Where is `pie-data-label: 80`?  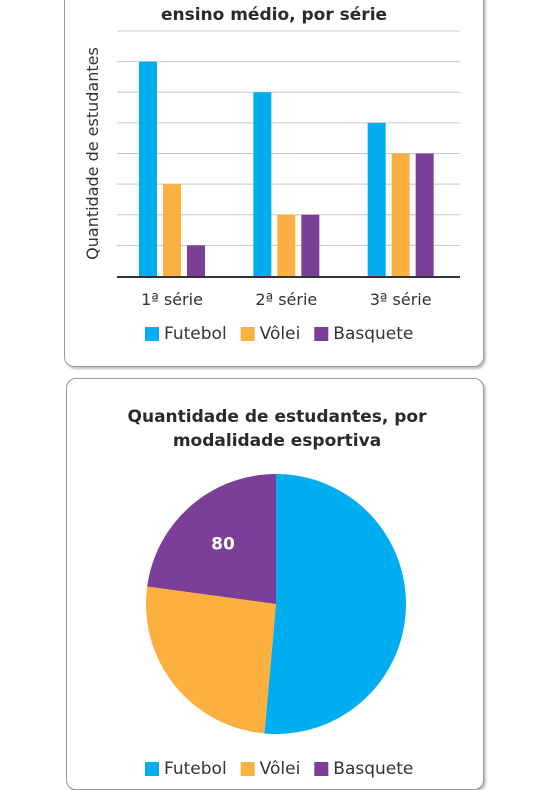
pie-data-label: 80 is located at coordinates (223, 544).